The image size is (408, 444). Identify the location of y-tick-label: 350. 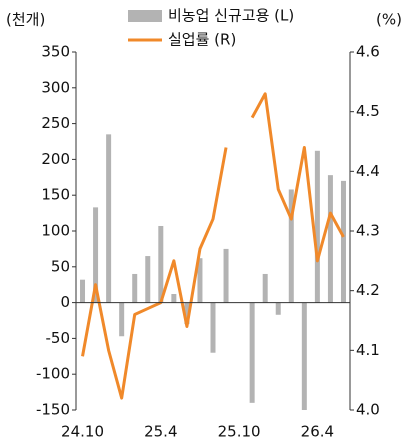
(55, 52).